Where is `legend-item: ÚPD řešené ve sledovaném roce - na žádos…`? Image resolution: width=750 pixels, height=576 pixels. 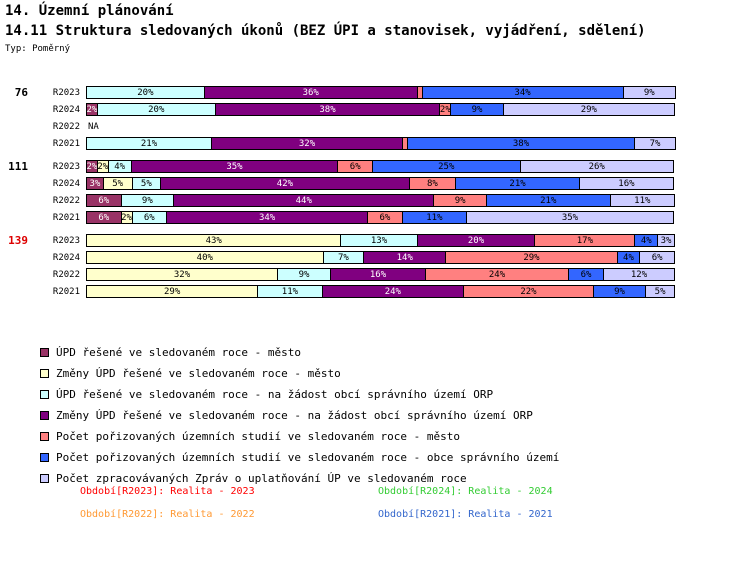 legend-item: ÚPD řešené ve sledovaném roce - na žádos… is located at coordinates (299, 394).